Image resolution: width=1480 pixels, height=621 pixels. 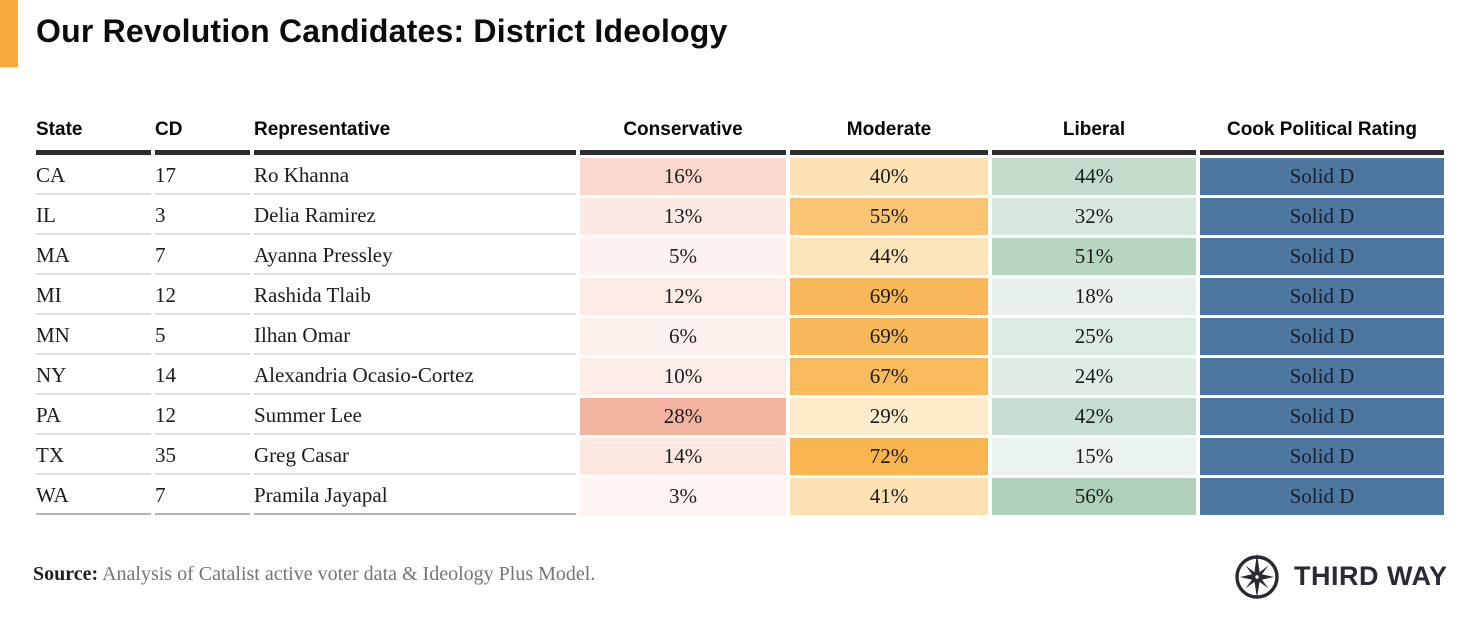 What do you see at coordinates (889, 496) in the screenshot?
I see `cell-moderate: 41%` at bounding box center [889, 496].